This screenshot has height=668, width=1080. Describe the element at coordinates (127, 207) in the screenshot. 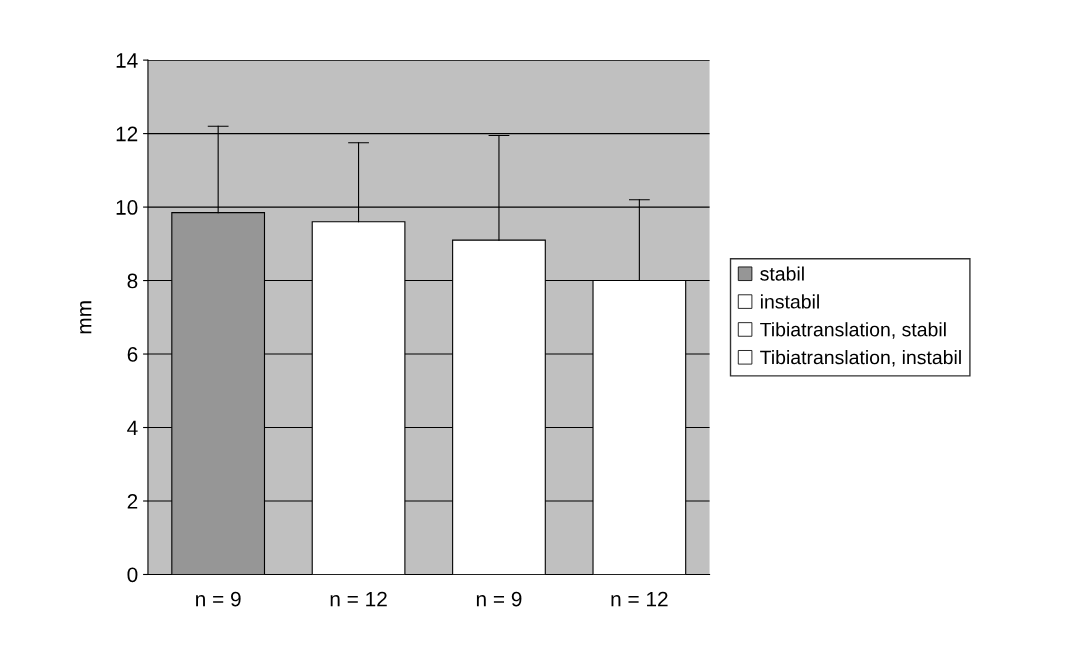

I see `y-tick-label: 10` at that location.